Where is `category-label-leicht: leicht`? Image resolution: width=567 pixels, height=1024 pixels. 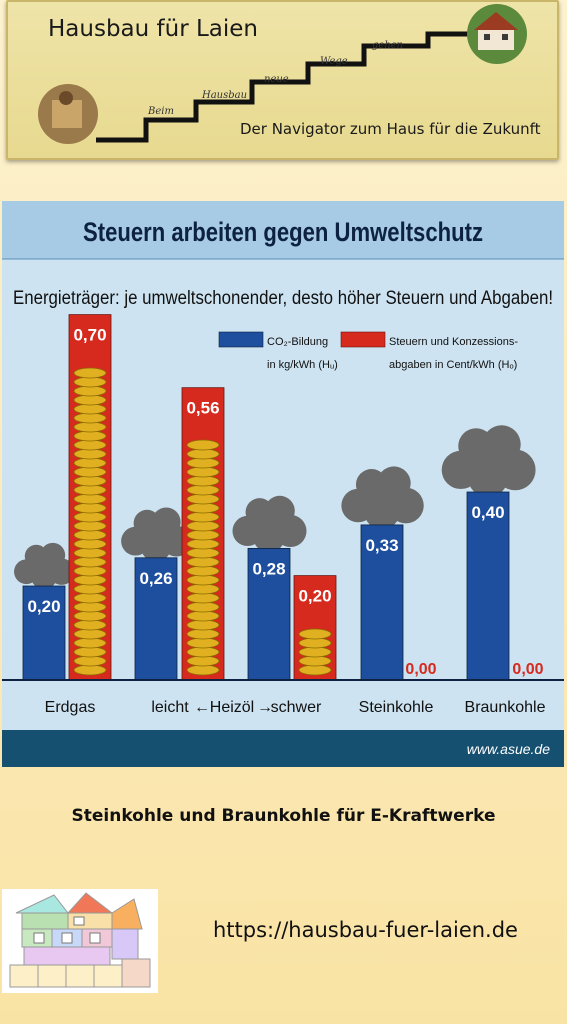 category-label-leicht: leicht is located at coordinates (170, 707).